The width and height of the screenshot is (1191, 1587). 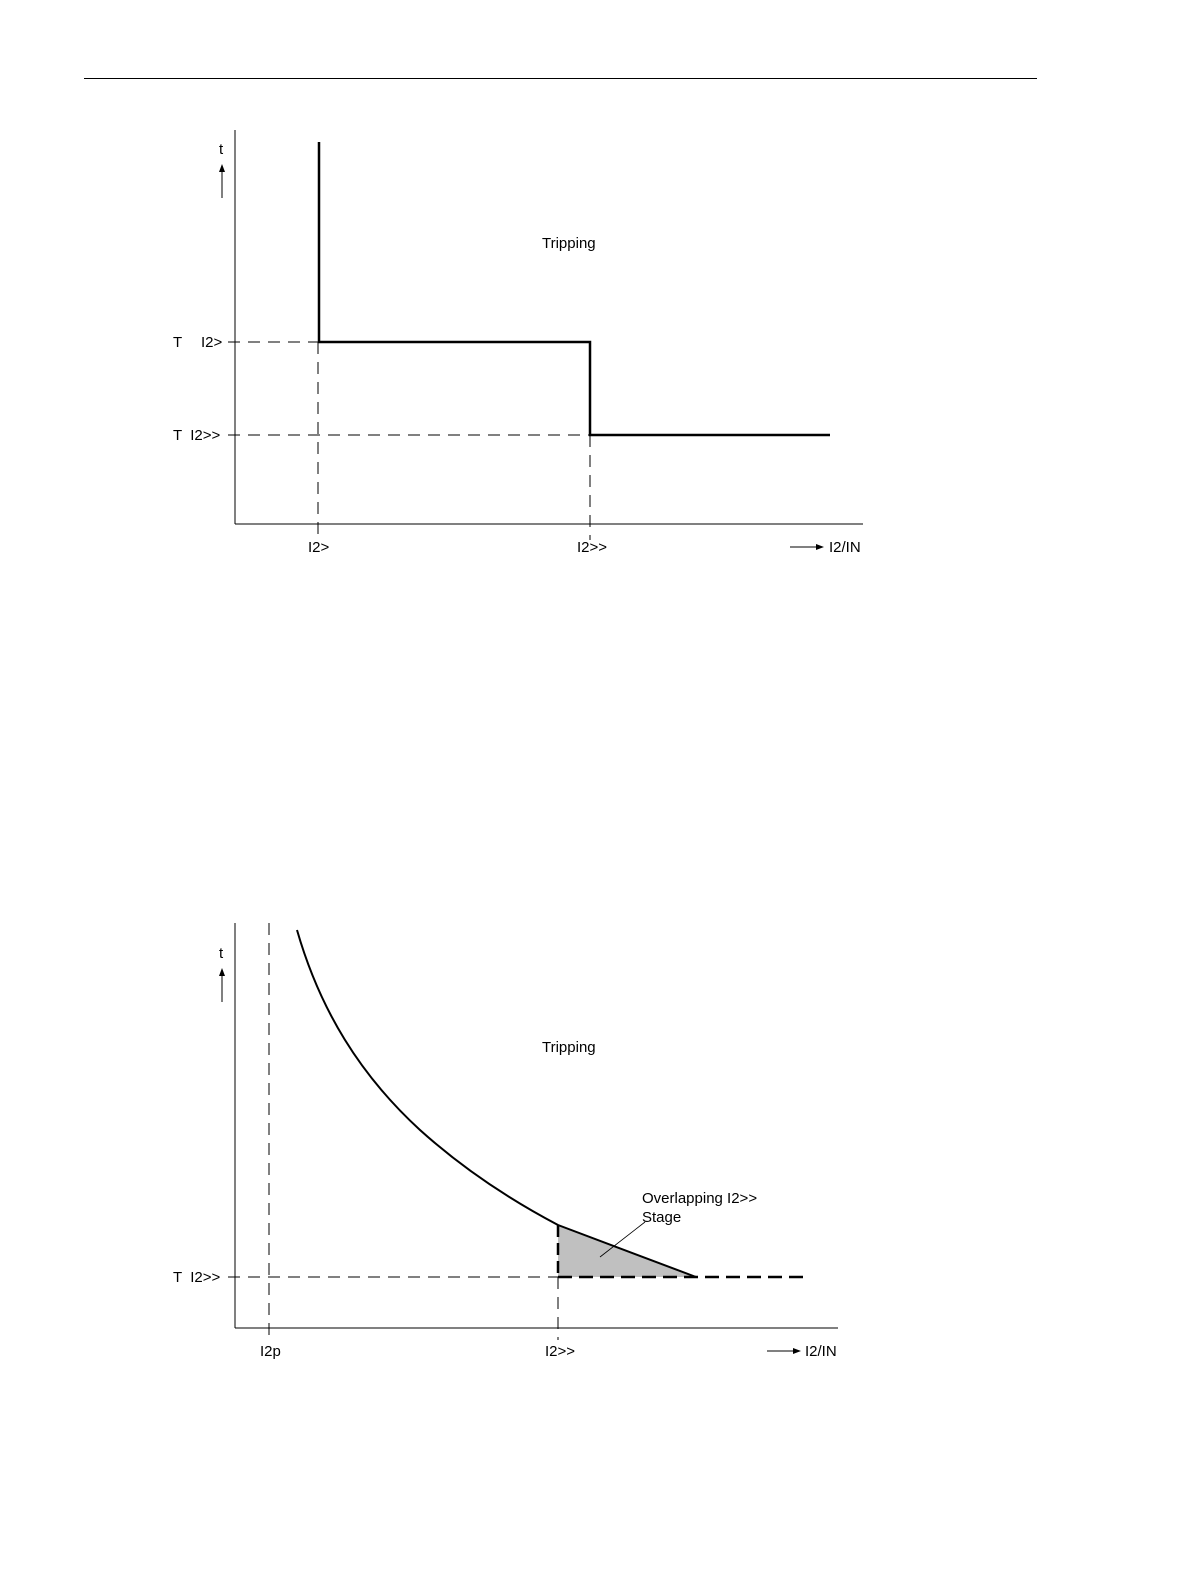 I want to click on page-header-rule, so click(x=560, y=78).